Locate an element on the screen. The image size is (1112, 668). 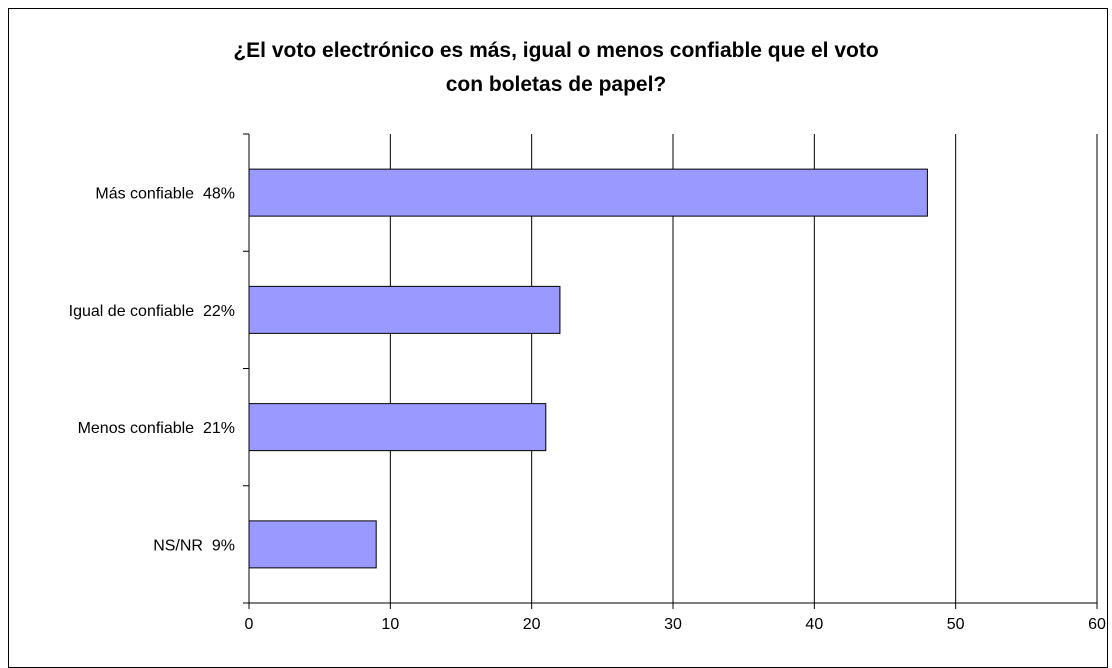
y-category-label: Igual de confiable 22% is located at coordinates (152, 311).